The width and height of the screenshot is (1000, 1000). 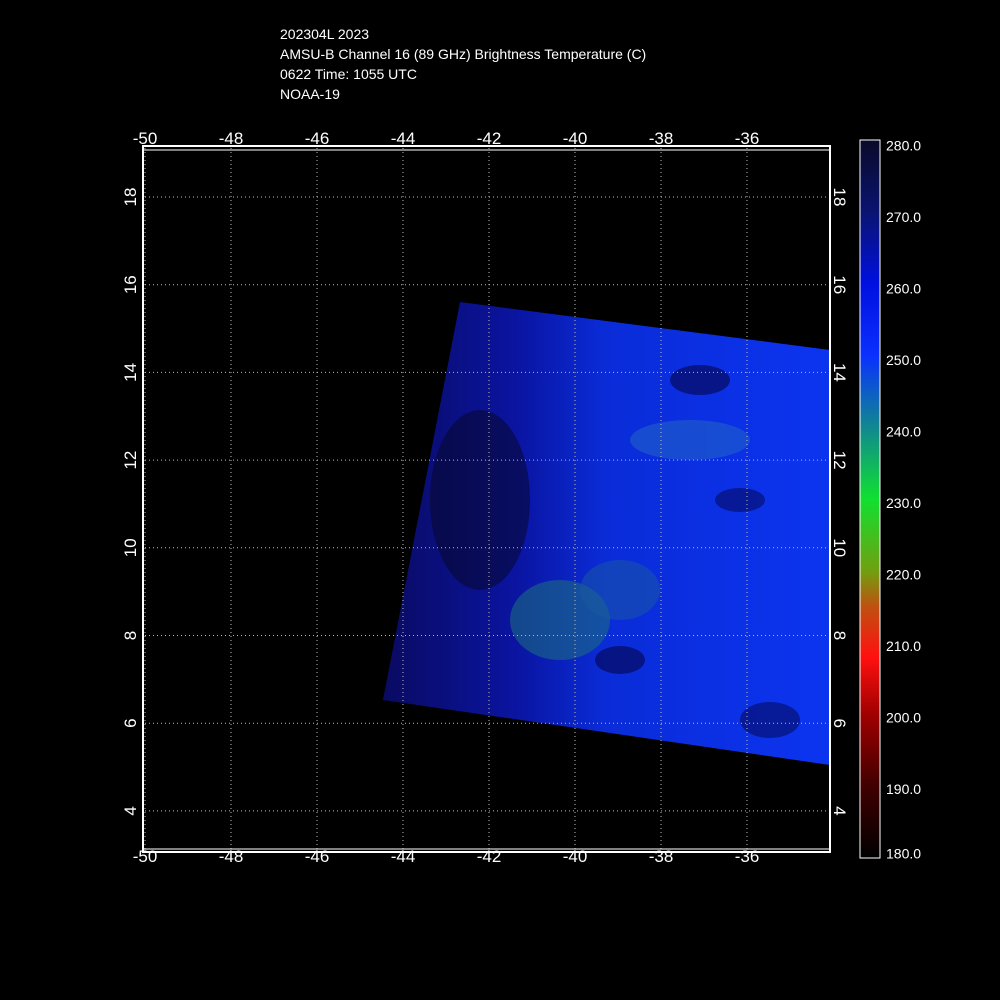 What do you see at coordinates (903, 789) in the screenshot?
I see `colorbar-label: 190.0` at bounding box center [903, 789].